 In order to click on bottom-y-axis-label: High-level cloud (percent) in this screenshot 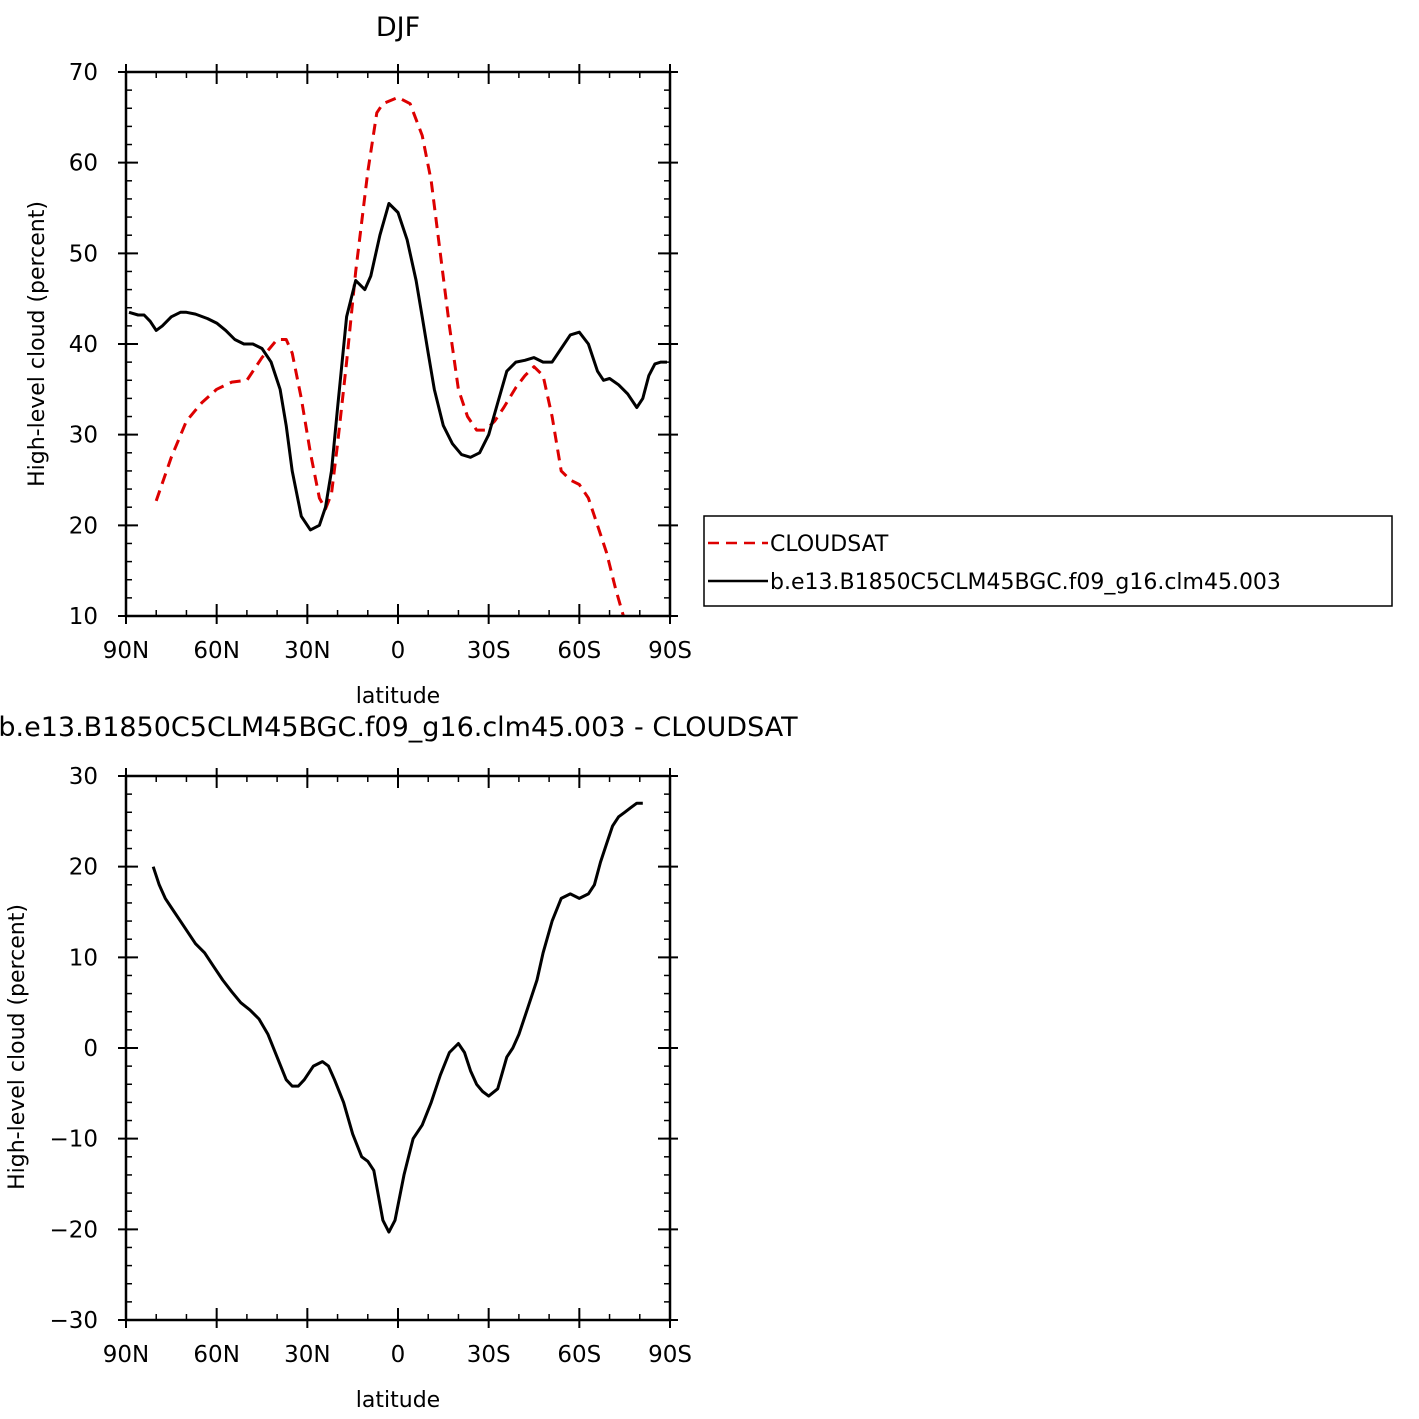, I will do `click(17, 1047)`.